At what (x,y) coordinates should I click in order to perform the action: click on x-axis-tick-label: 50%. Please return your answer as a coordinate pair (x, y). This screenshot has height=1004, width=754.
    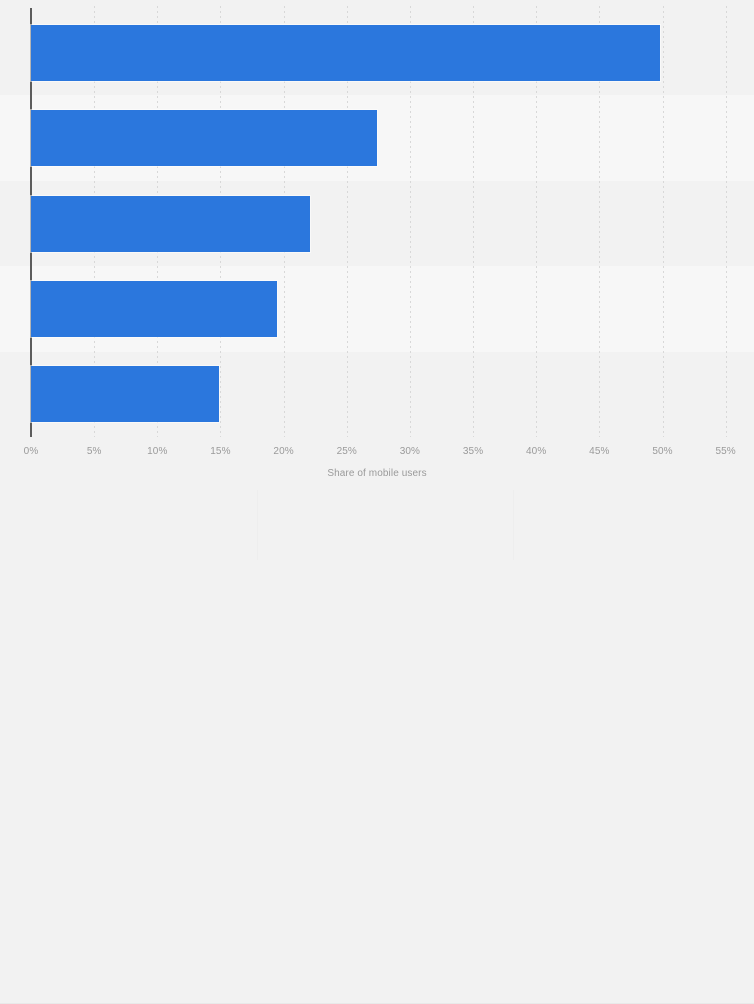
    Looking at the image, I should click on (662, 451).